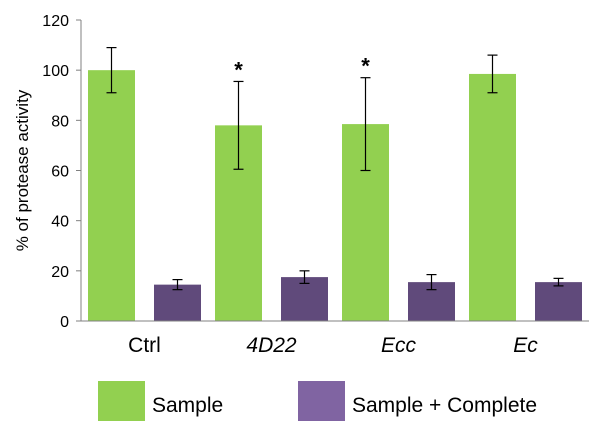 Image resolution: width=599 pixels, height=421 pixels. I want to click on legend-label: Sample, so click(187, 405).